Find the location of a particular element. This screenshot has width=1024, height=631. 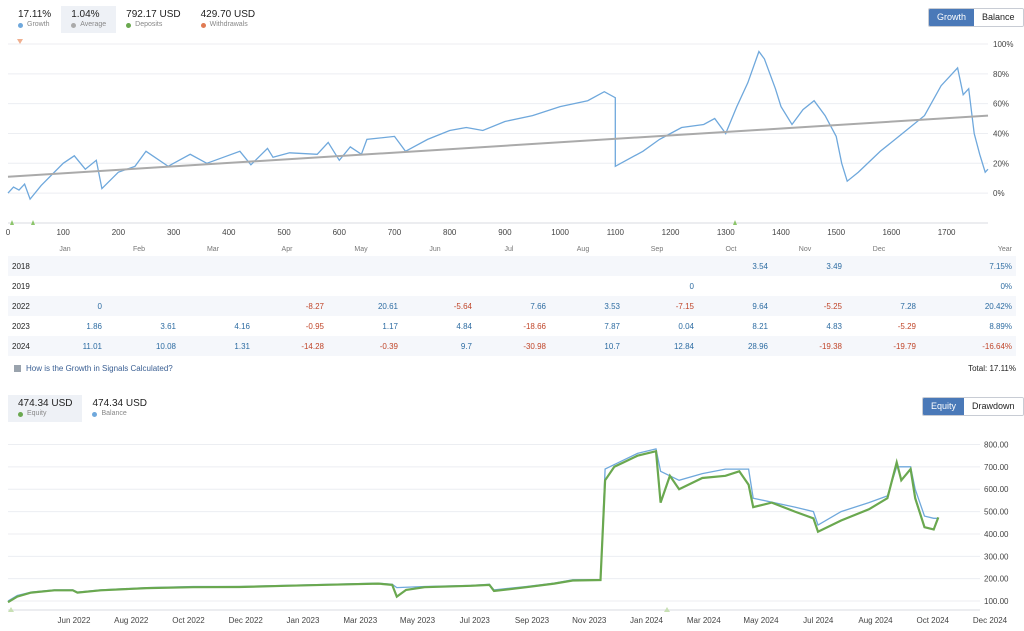

stat-withdrawals-value: 429.70 USD is located at coordinates (228, 14).